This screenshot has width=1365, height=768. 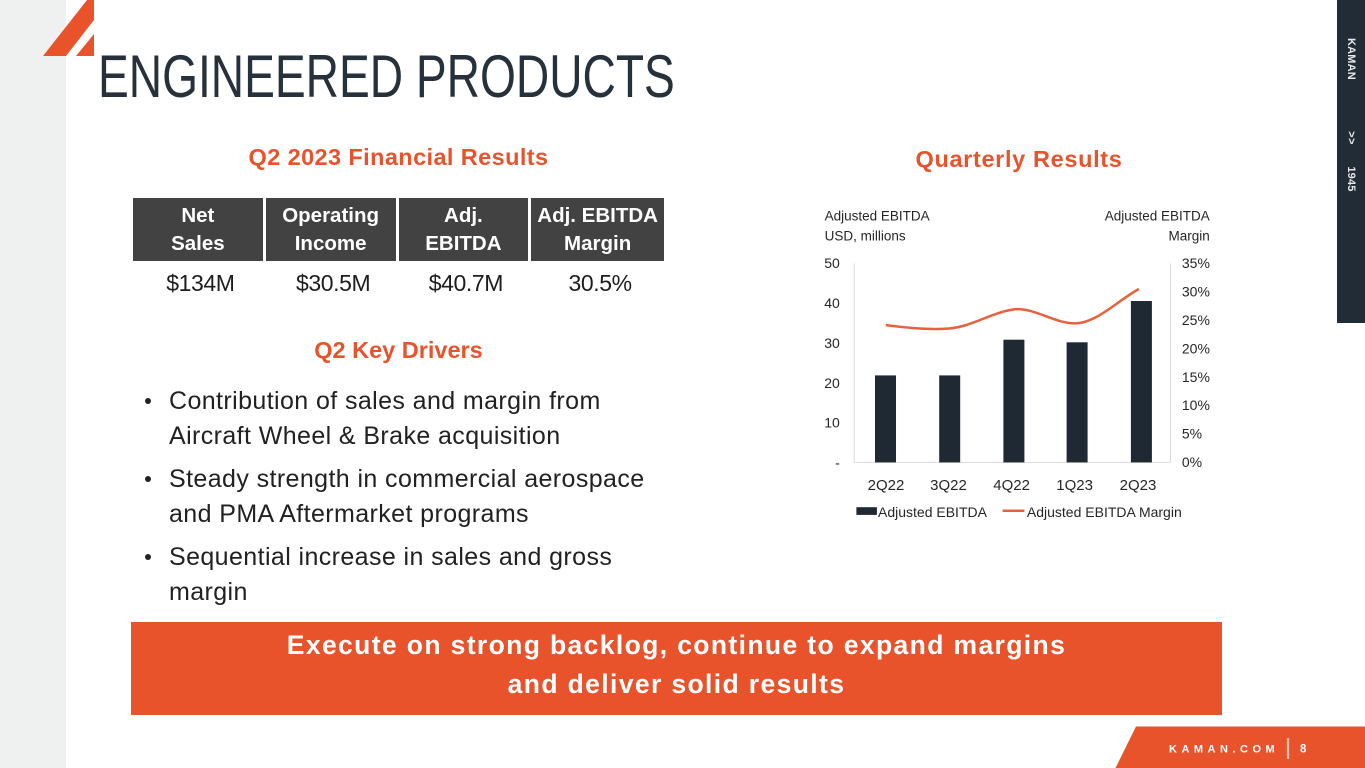 What do you see at coordinates (1196, 320) in the screenshot?
I see `svg-text: 25%` at bounding box center [1196, 320].